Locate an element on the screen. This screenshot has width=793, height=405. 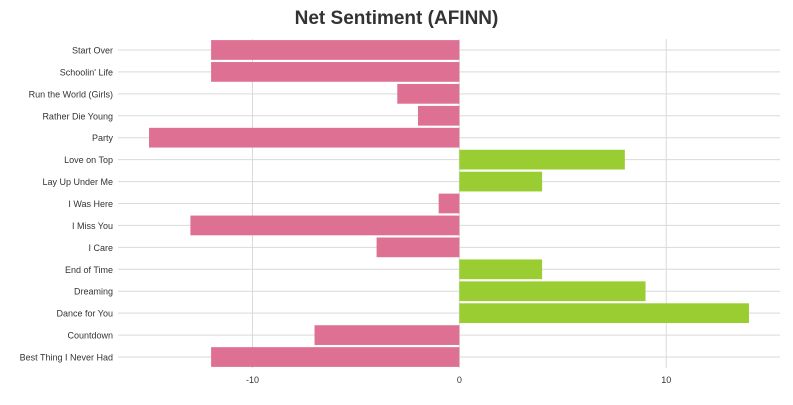
y-tick-label: Rather Die Young is located at coordinates (77, 116).